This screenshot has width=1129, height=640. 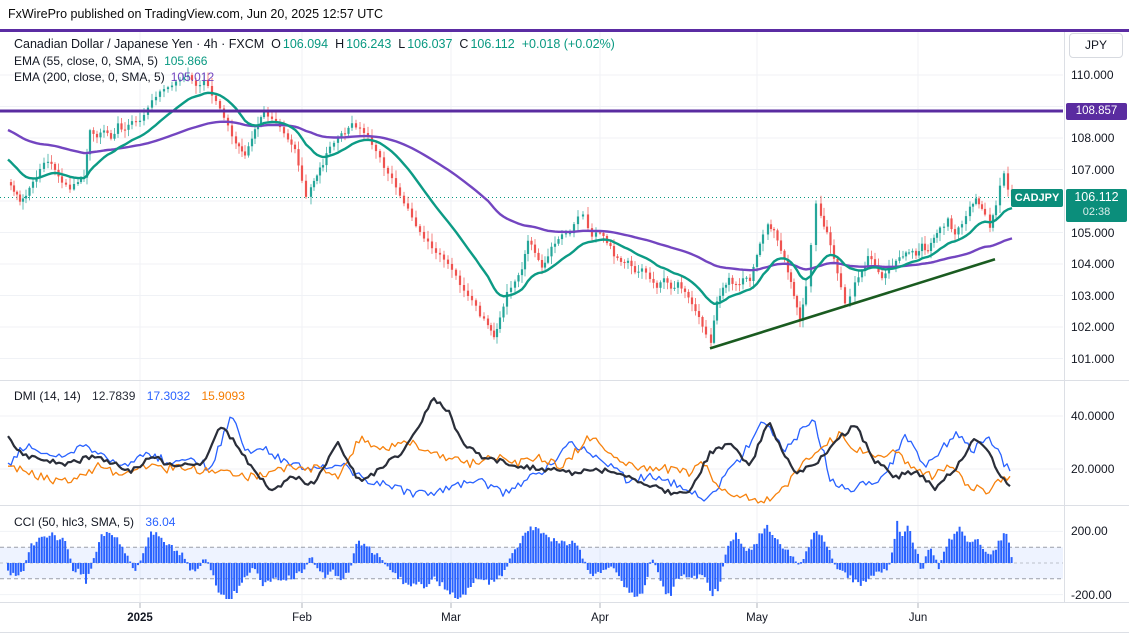 What do you see at coordinates (369, 44) in the screenshot?
I see `ohlc-value: 106.243` at bounding box center [369, 44].